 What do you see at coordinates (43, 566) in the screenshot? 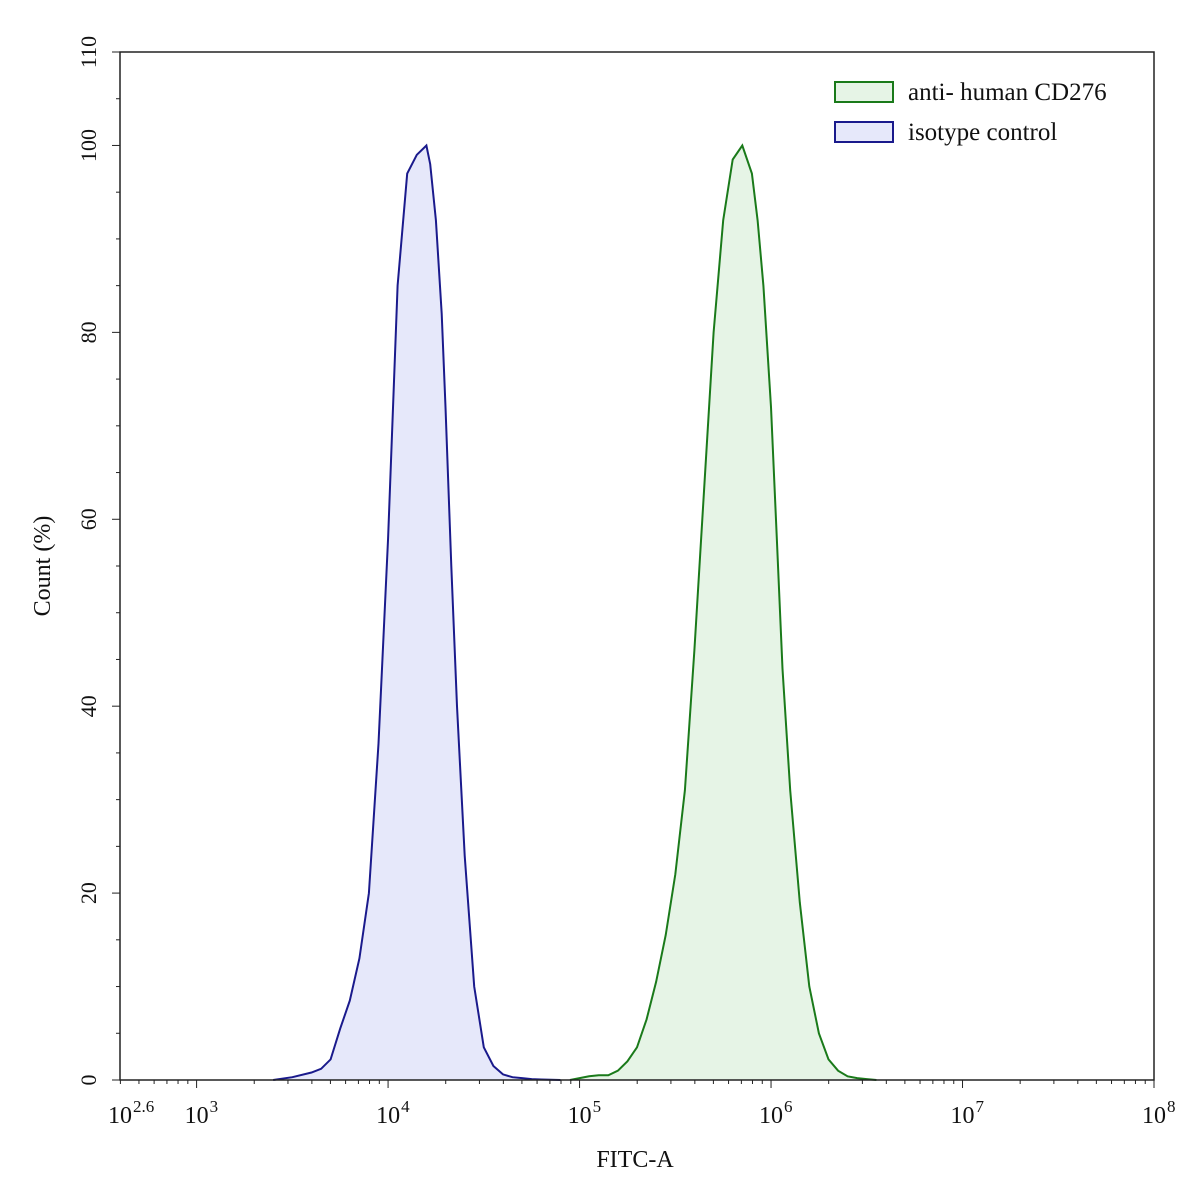
I see `y-axis-title: Count (%)` at bounding box center [43, 566].